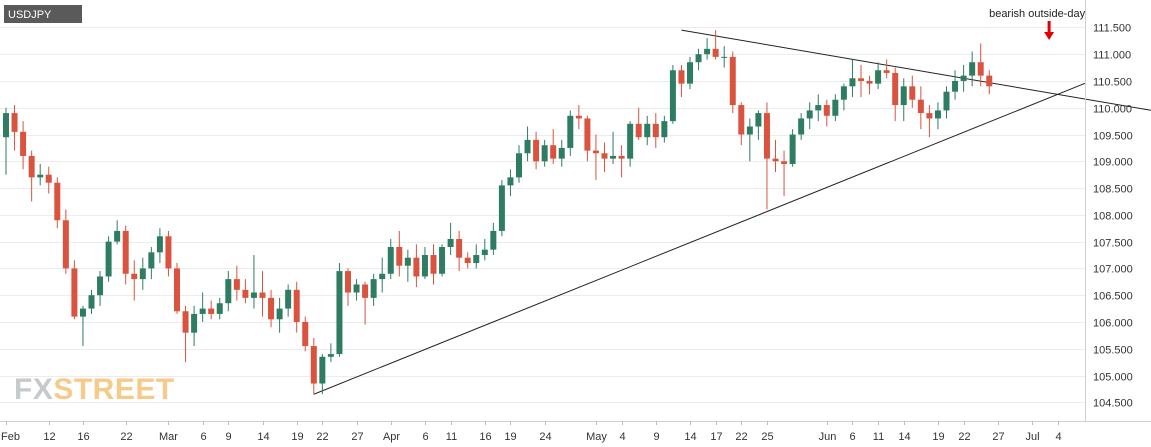  I want to click on annotation-text: bearish outside-day, so click(1037, 14).